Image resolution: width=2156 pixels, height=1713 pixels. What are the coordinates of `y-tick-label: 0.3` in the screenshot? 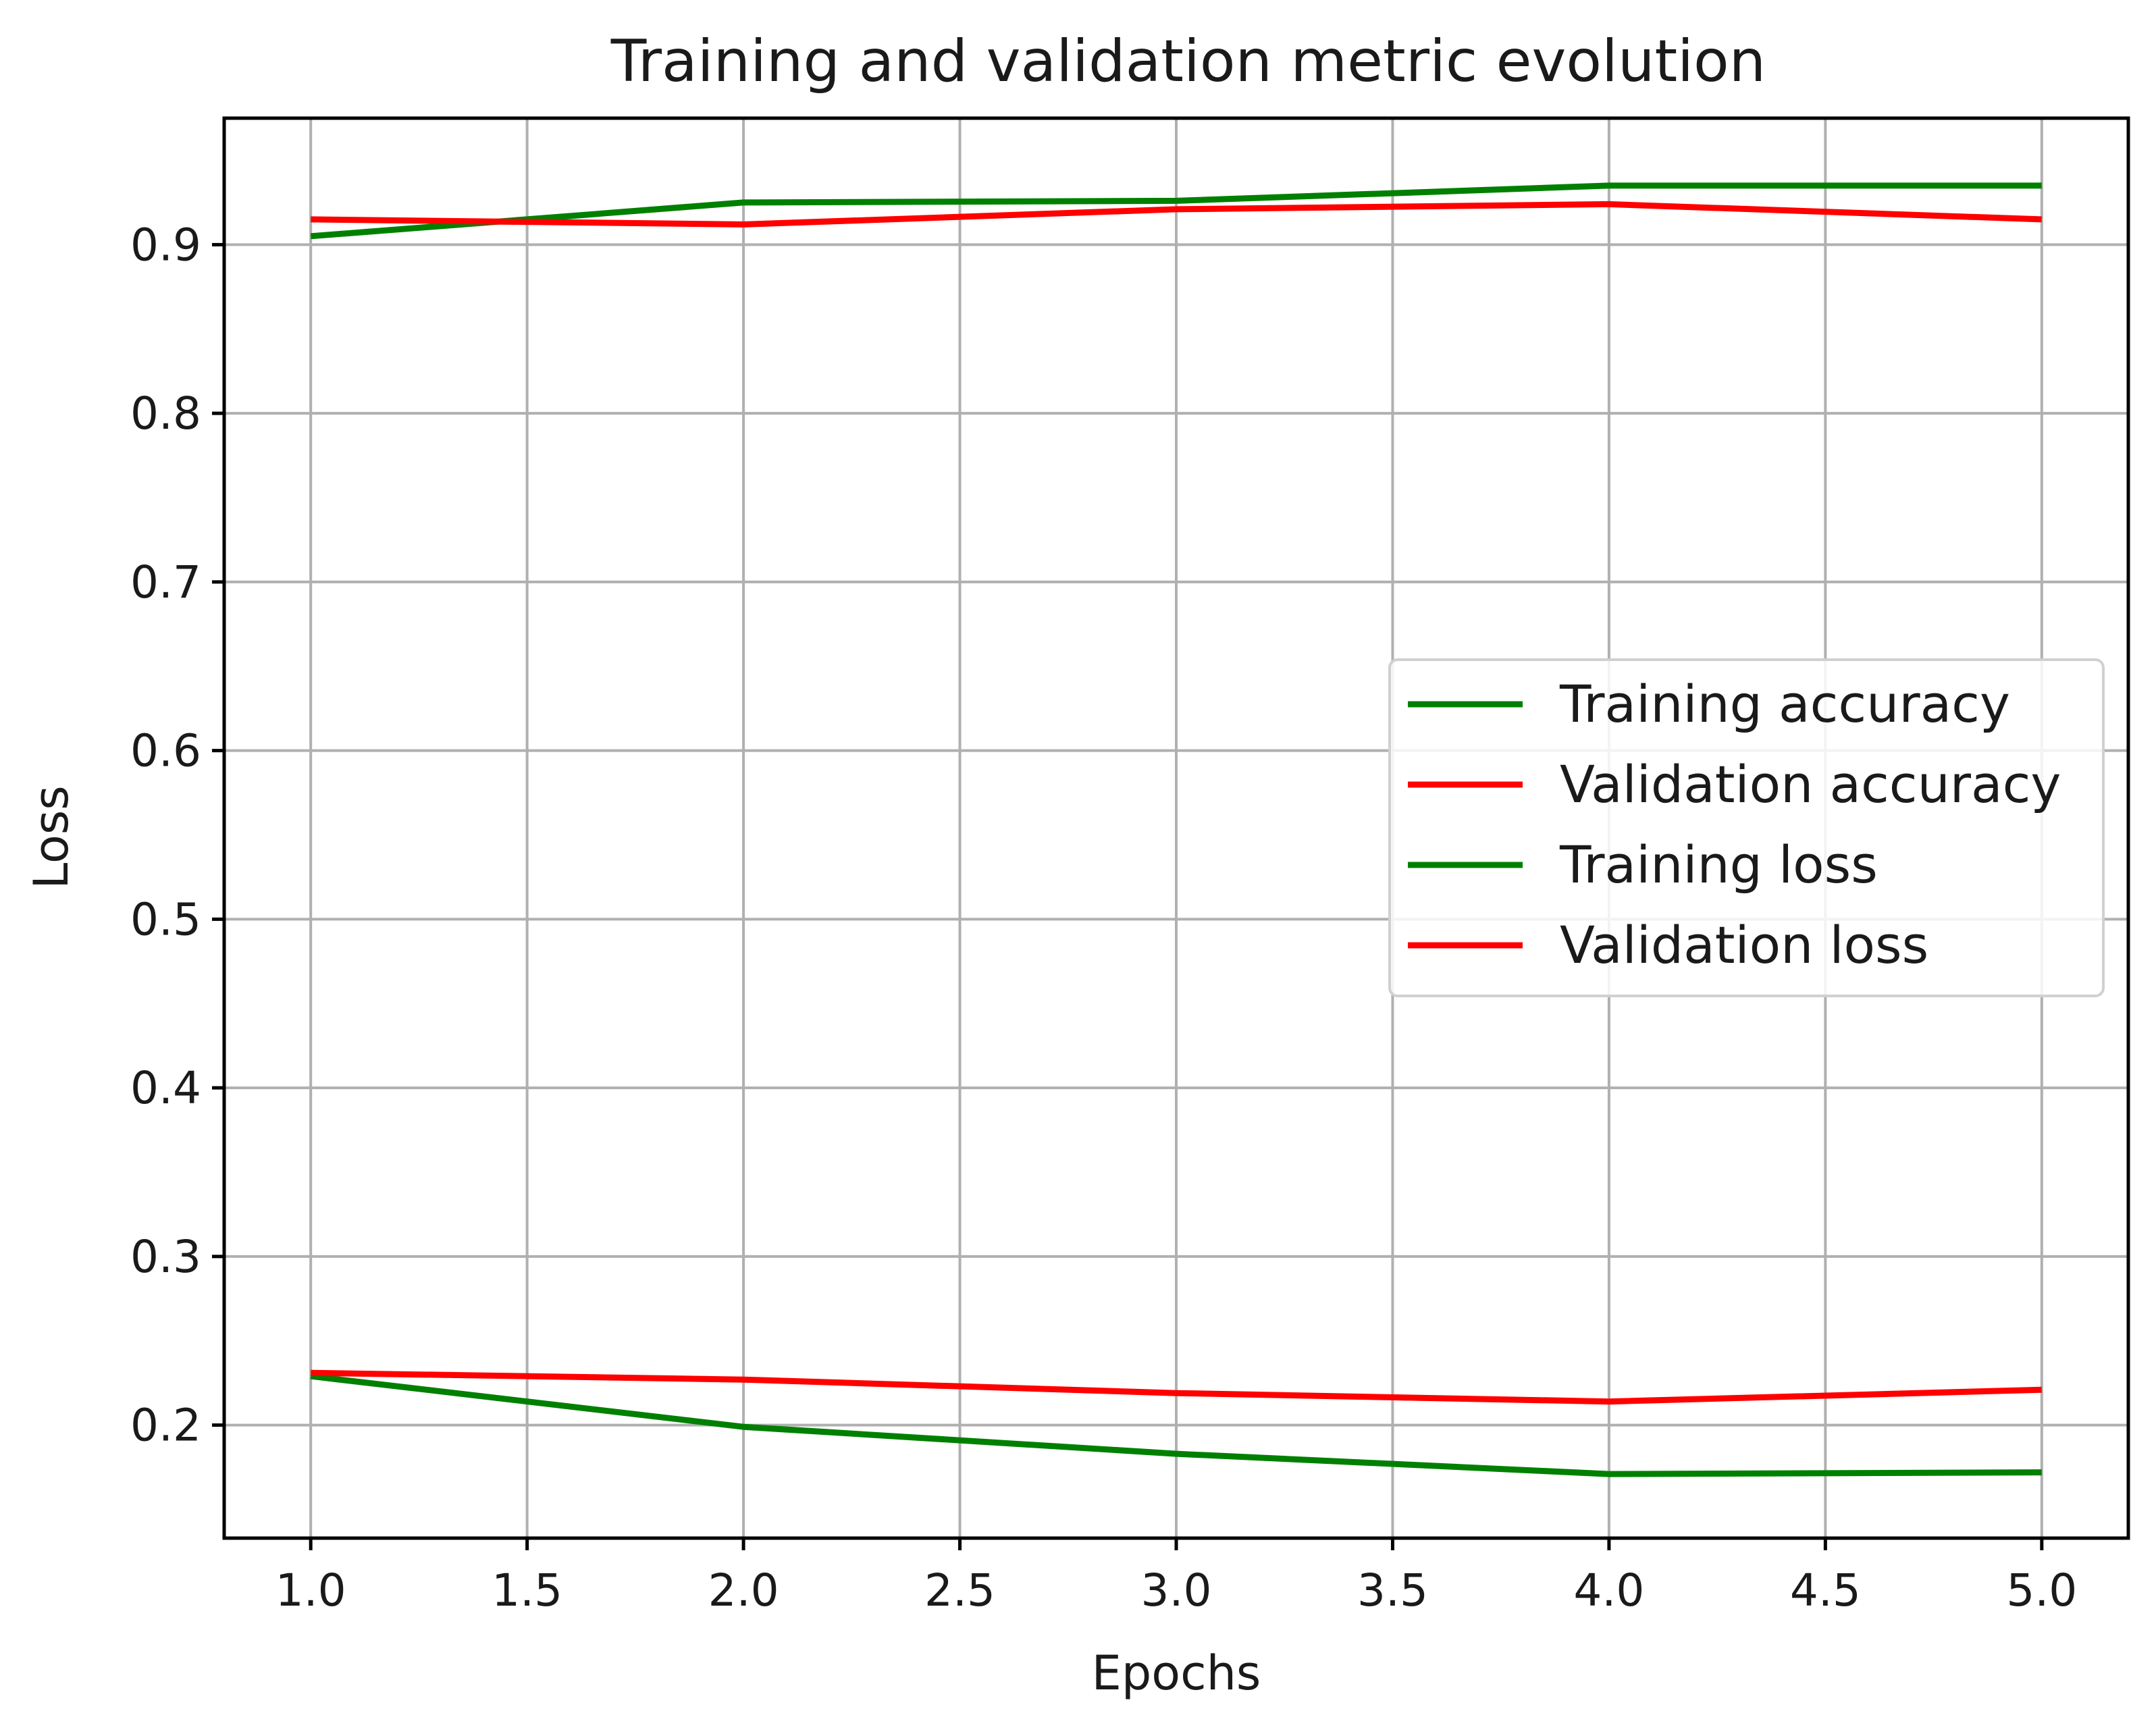 It's located at (165, 1257).